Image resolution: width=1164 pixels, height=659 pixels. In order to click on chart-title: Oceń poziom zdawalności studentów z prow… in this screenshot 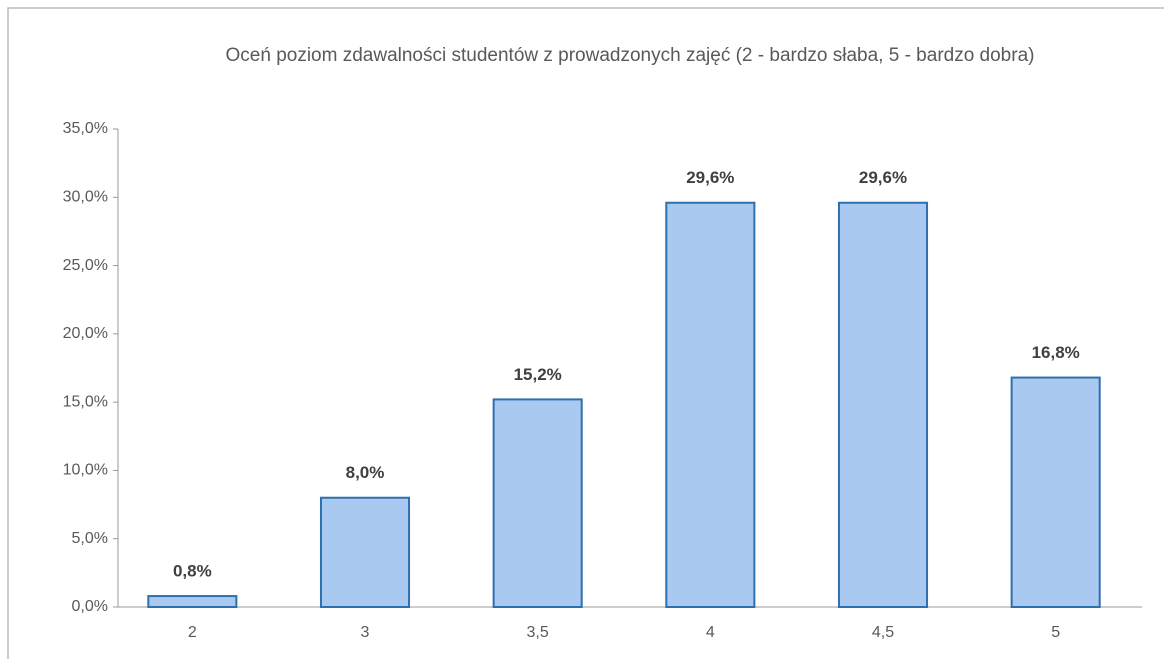, I will do `click(630, 55)`.